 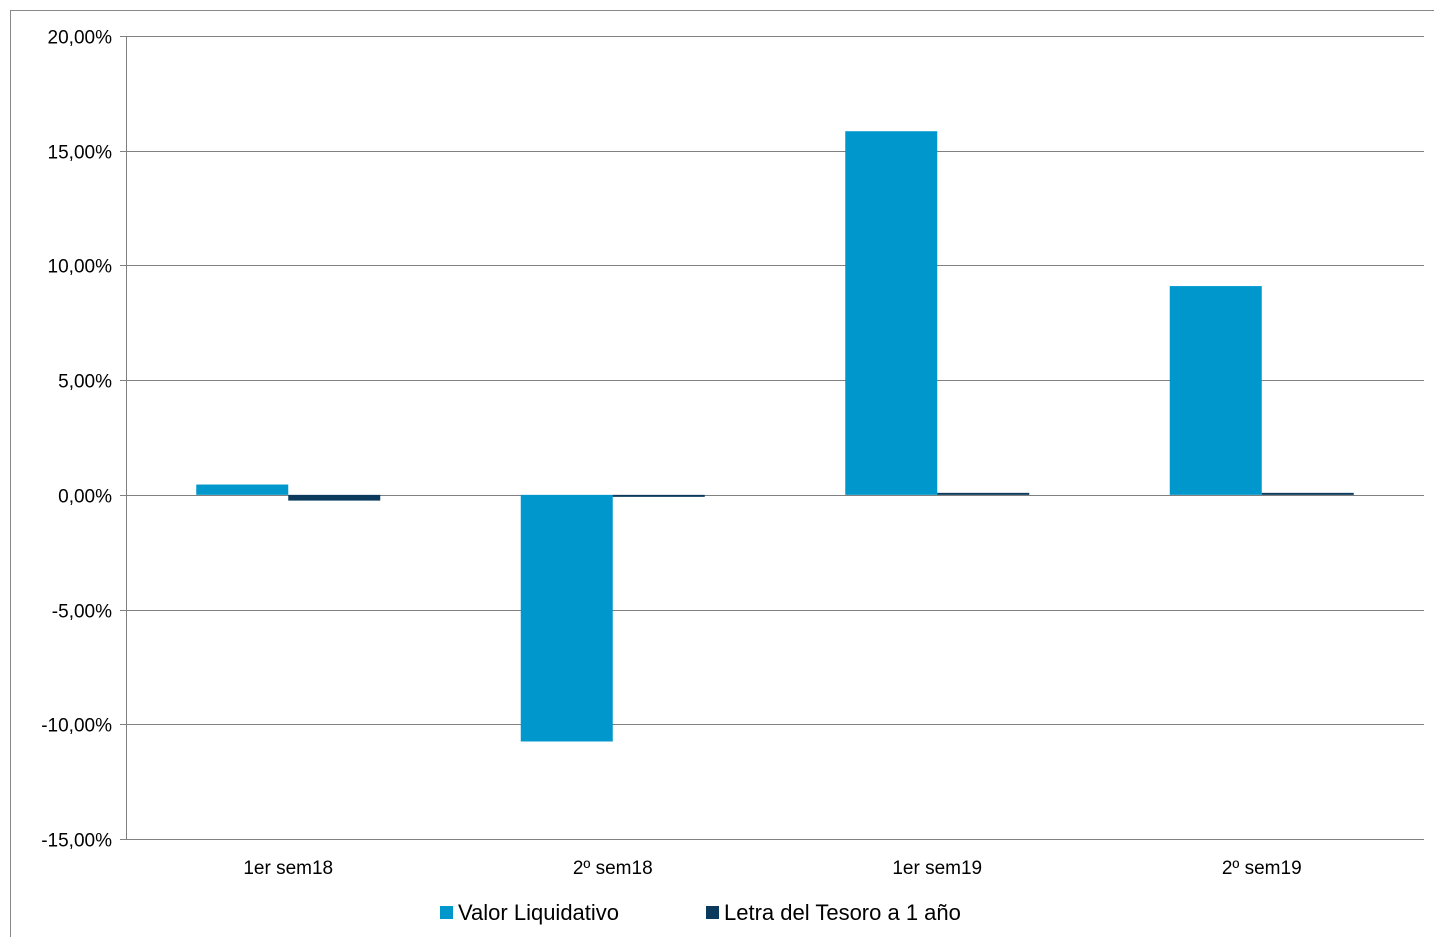 I want to click on y-tick-label: -10,00%, so click(x=76, y=726).